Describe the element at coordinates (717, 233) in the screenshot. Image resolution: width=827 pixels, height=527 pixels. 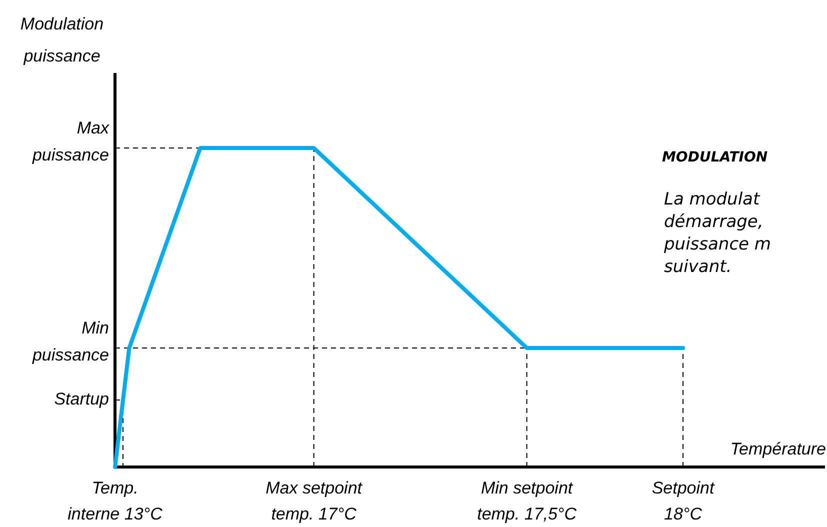
I see `annotation: La modulat démarrage, puissance m suivant.` at that location.